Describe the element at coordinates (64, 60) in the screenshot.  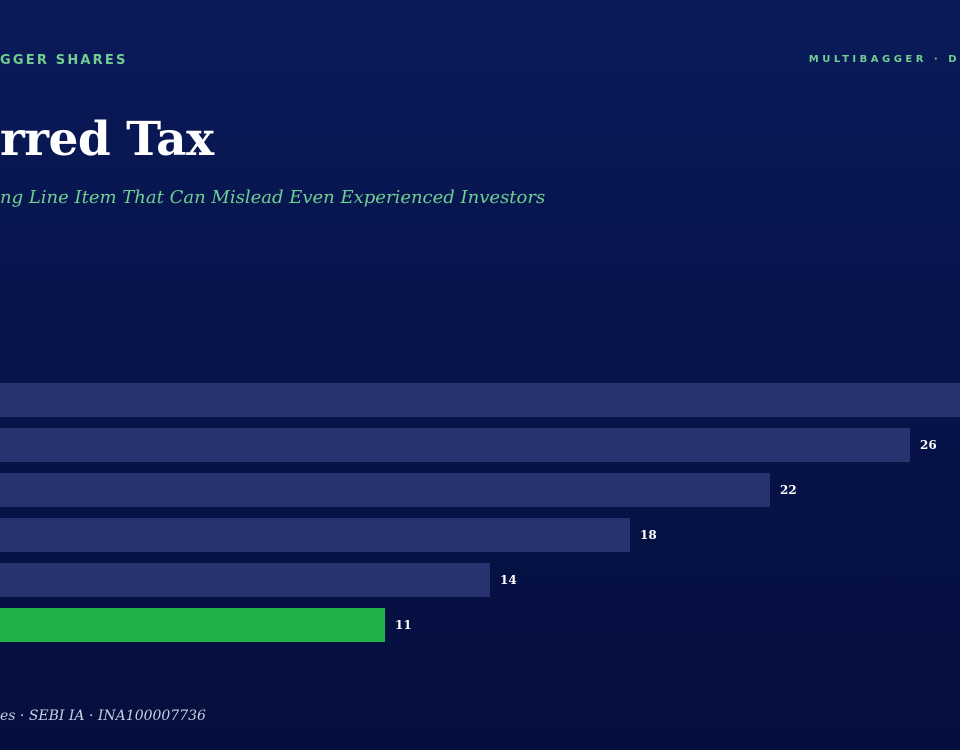
I see `brand-label: GGER SHARES` at that location.